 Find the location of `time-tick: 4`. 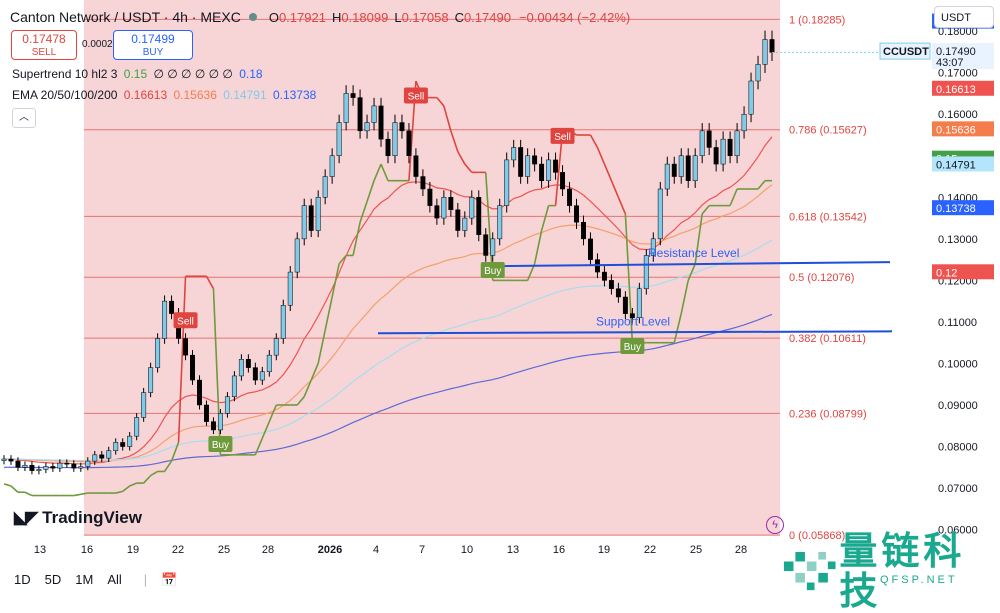

time-tick: 4 is located at coordinates (376, 550).